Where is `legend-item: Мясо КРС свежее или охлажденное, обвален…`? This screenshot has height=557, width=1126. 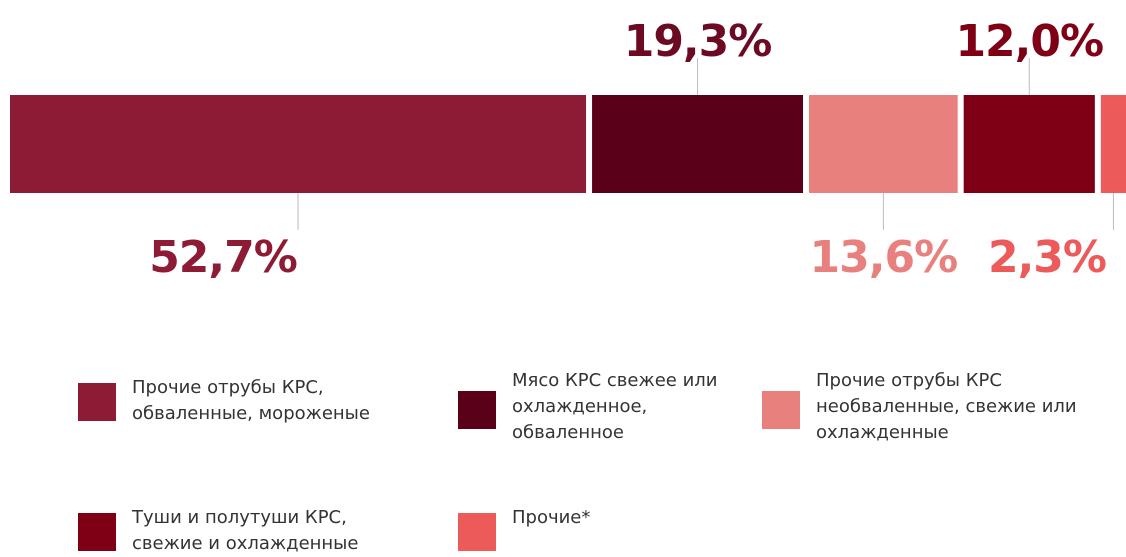 legend-item: Мясо КРС свежее или охлажденное, обвален… is located at coordinates (605, 407).